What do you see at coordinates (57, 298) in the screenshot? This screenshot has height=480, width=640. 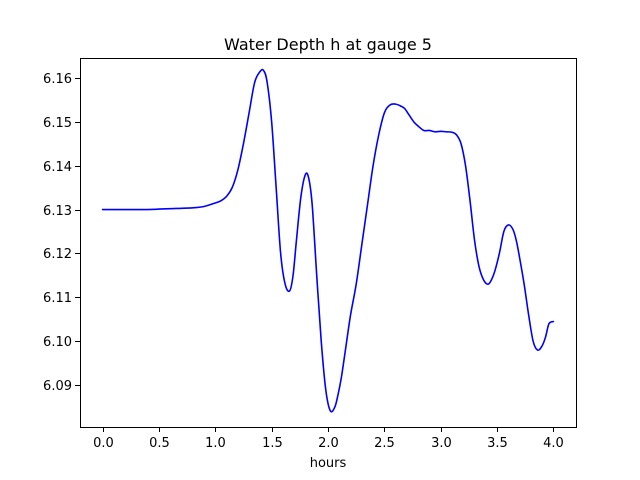 I see `y-tick-label: 6.11` at bounding box center [57, 298].